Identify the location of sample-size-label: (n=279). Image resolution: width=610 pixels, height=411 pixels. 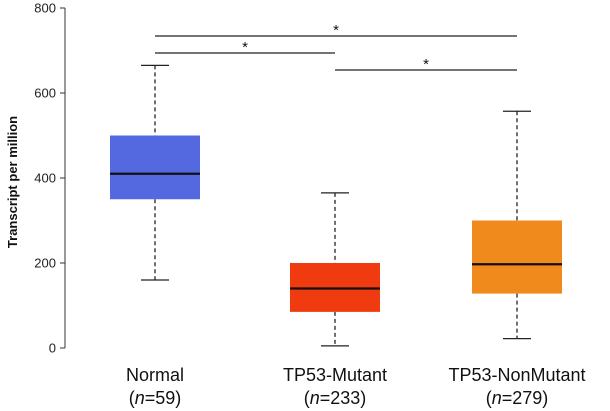
(517, 398).